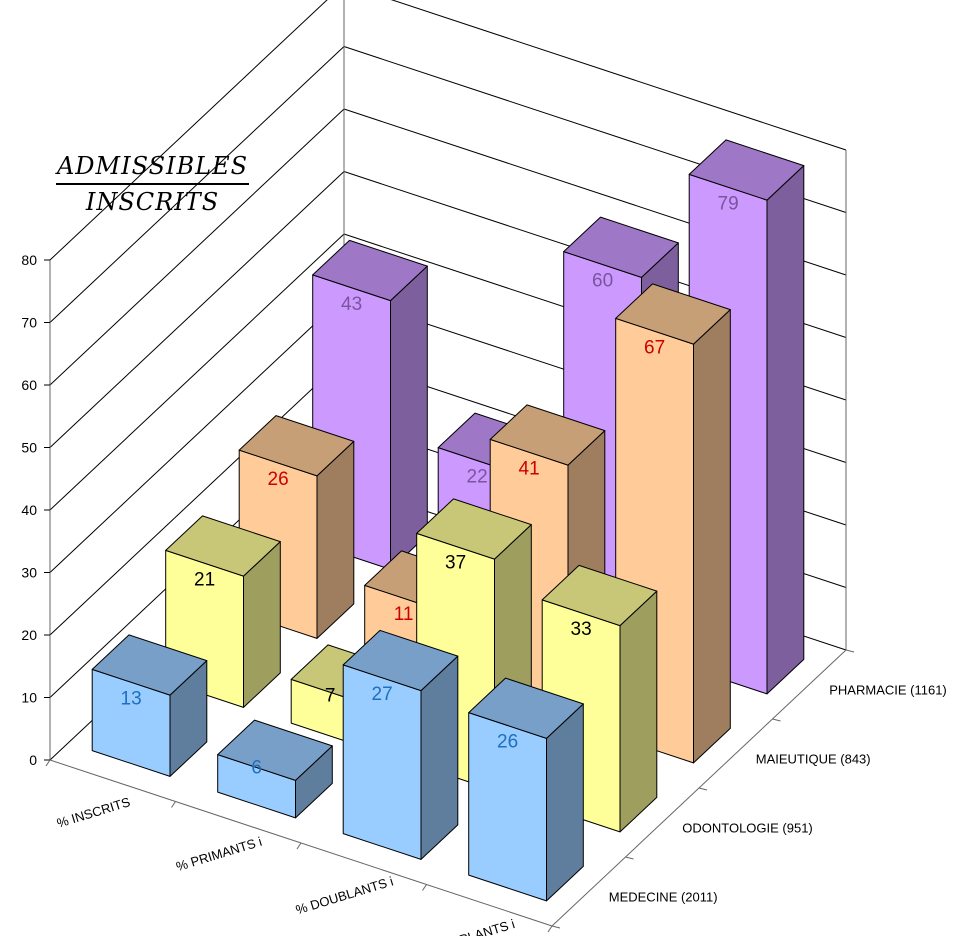  I want to click on bar-value-label: 41, so click(529, 468).